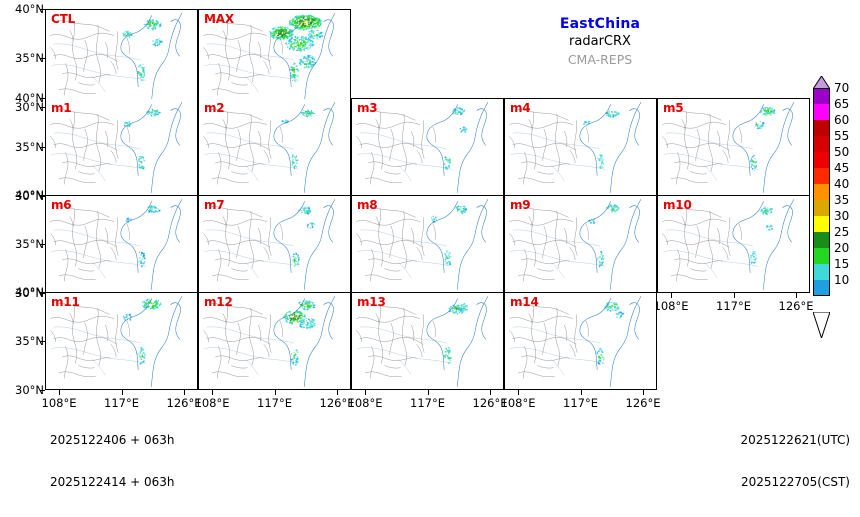  What do you see at coordinates (112, 461) in the screenshot?
I see `footer-left: 2025122406 + 063h 2025122414 + 063h` at bounding box center [112, 461].